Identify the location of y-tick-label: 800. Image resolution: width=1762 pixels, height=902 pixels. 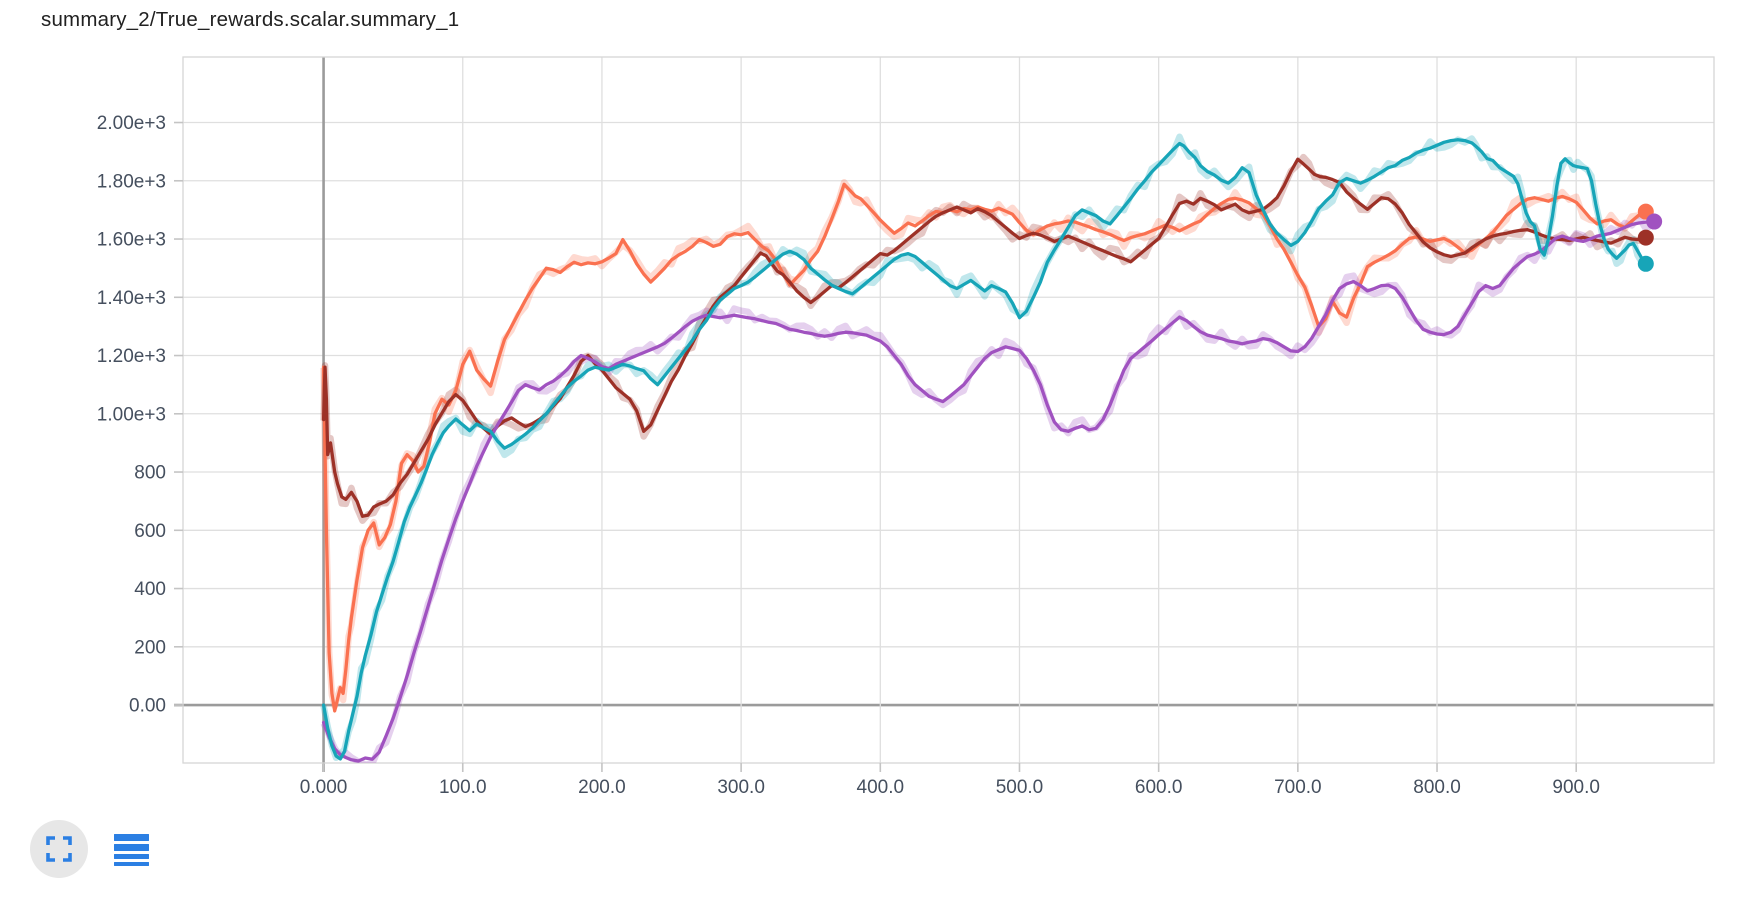
(150, 473).